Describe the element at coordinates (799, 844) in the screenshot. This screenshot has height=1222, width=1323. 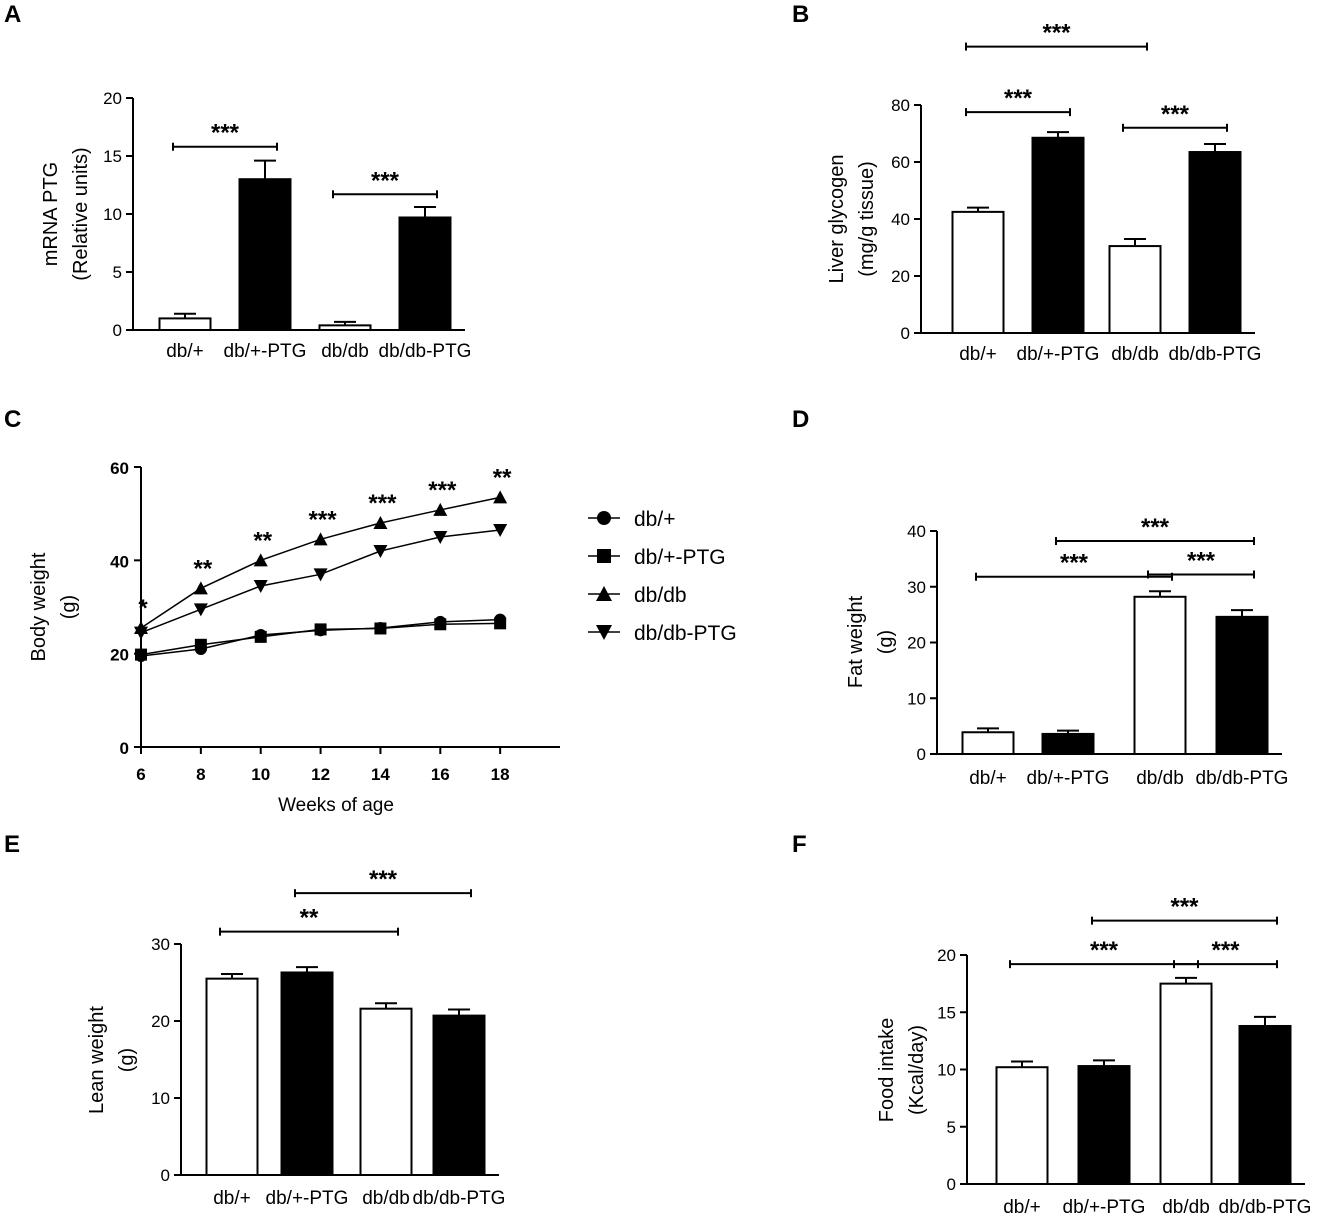
I see `panel-label: F` at that location.